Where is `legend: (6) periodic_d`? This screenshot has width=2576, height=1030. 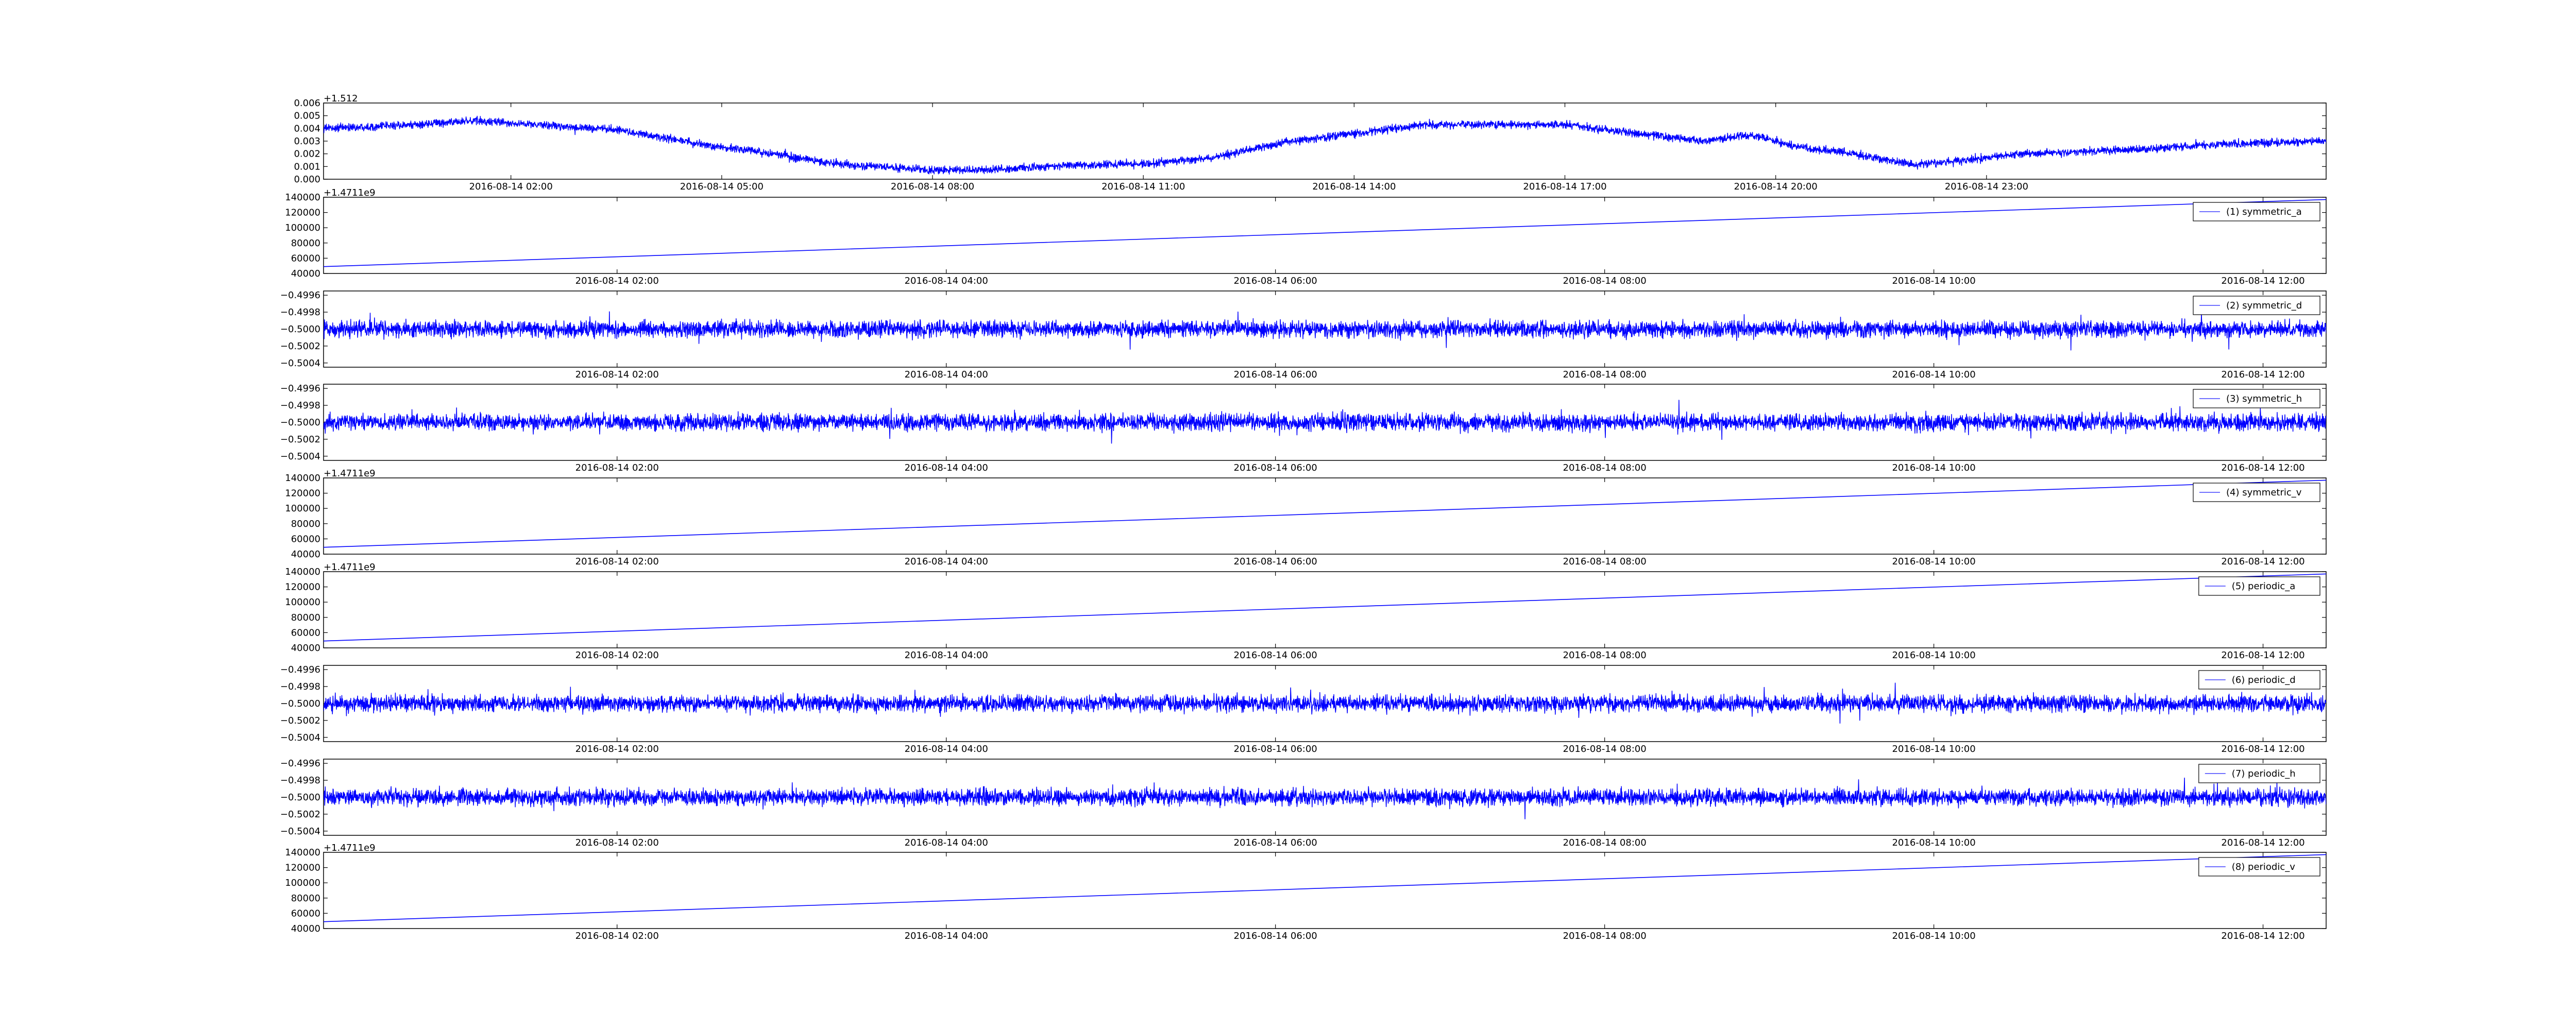 legend: (6) periodic_d is located at coordinates (2259, 680).